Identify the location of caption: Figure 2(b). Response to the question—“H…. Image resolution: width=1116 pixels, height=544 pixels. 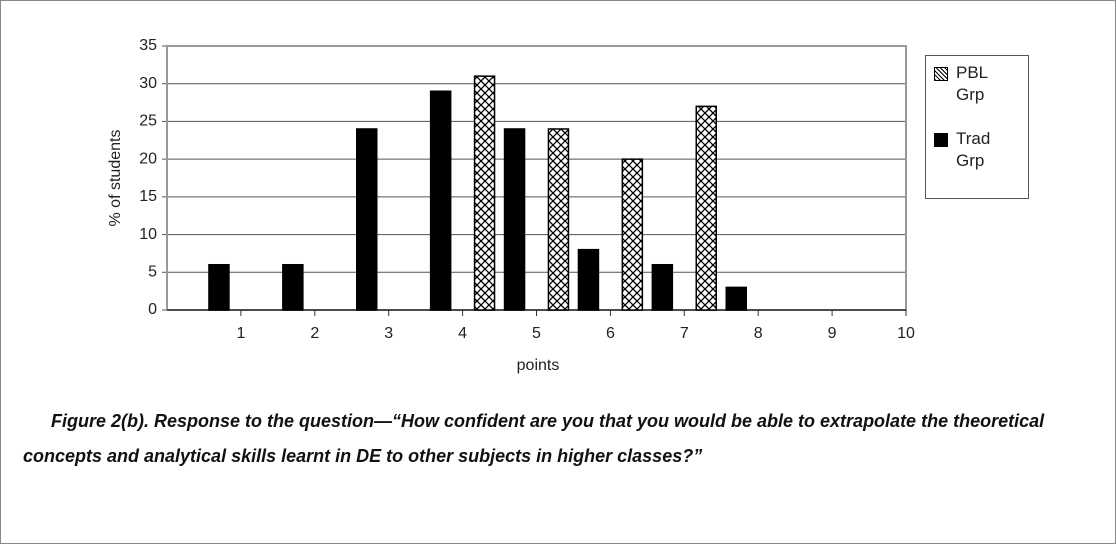
(534, 438).